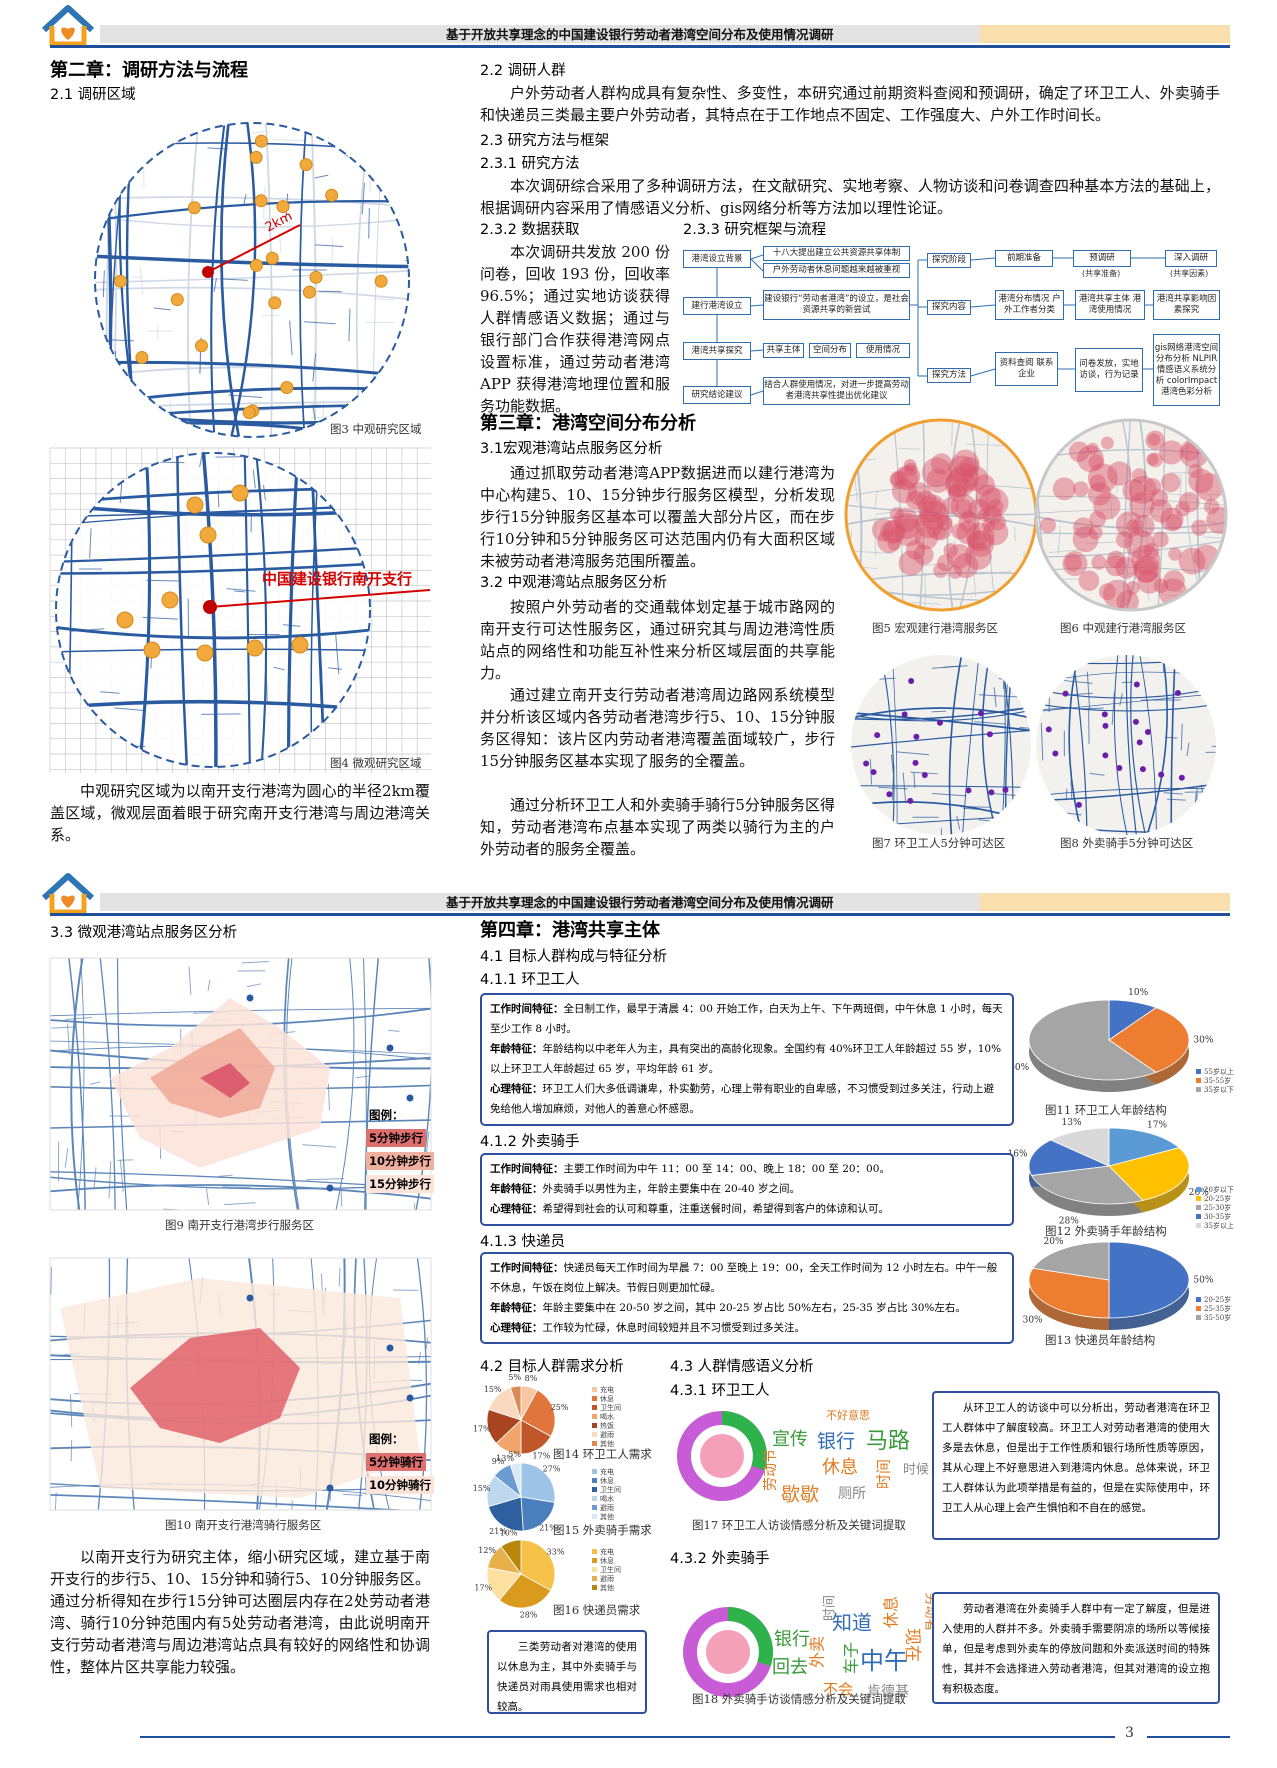 The height and width of the screenshot is (1768, 1277). I want to click on pie-value-label: 9%, so click(498, 1461).